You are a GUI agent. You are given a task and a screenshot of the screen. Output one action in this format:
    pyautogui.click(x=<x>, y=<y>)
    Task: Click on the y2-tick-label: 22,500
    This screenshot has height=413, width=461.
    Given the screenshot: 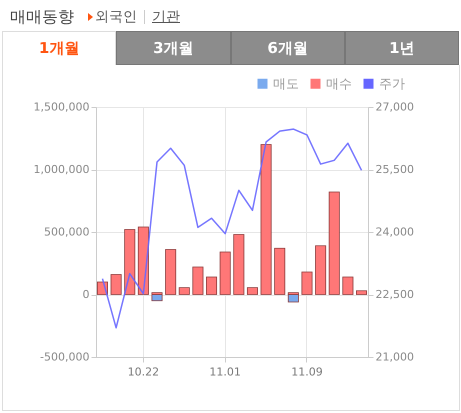 What is the action you would take?
    pyautogui.click(x=395, y=294)
    